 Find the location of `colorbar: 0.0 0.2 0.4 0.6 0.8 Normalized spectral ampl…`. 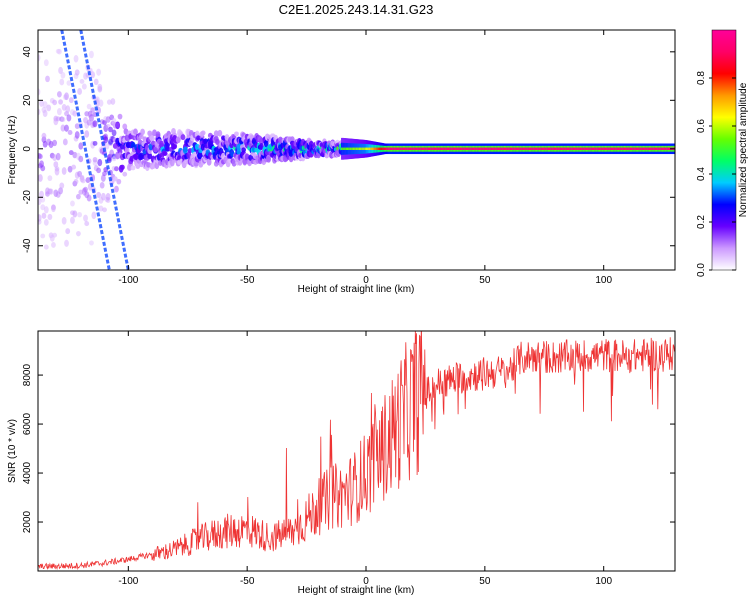

colorbar: 0.0 0.2 0.4 0.6 0.8 Normalized spectral ampl… is located at coordinates (722, 153).